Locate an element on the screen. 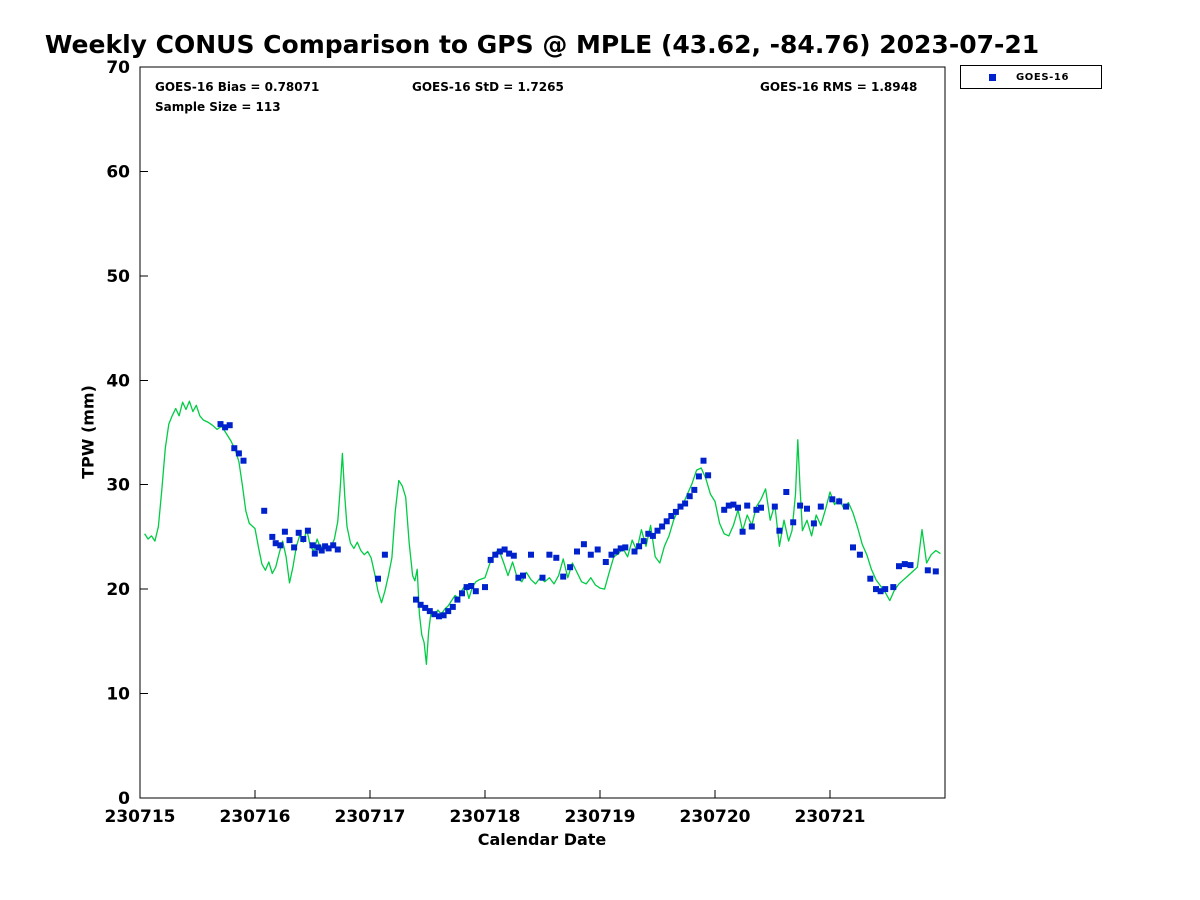 This screenshot has height=900, width=1200. legend-box: GOES-16 is located at coordinates (1031, 77).